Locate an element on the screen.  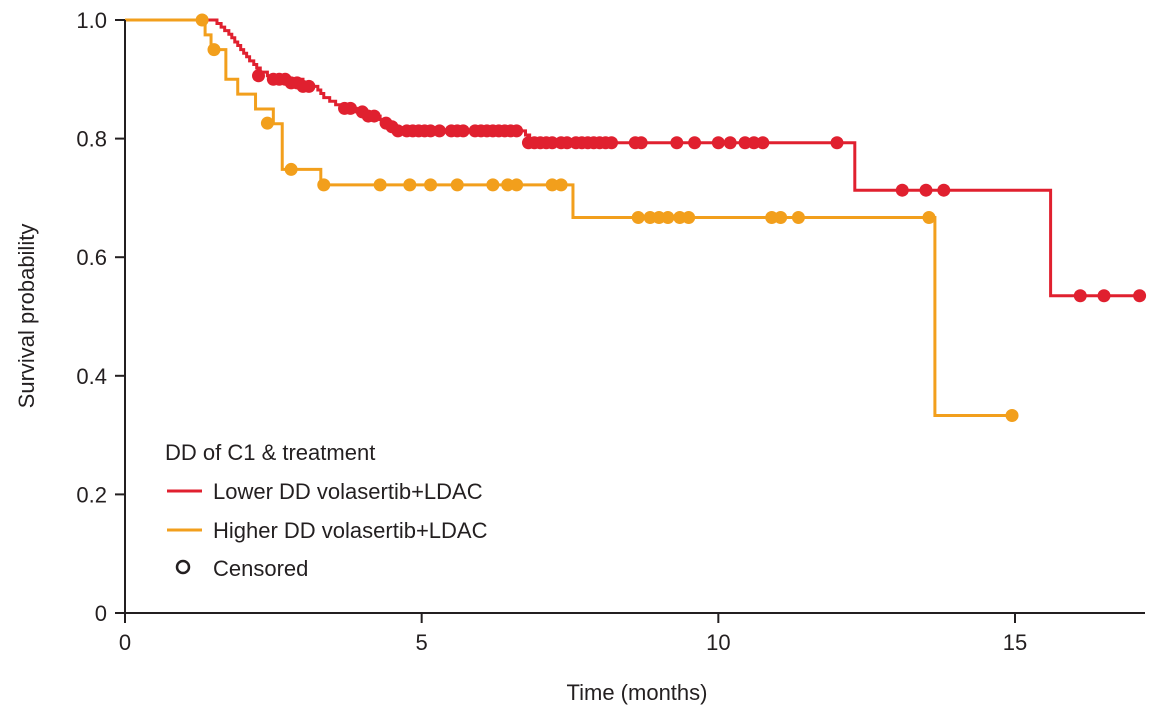
y-tick-label: 0.4 is located at coordinates (91, 376).